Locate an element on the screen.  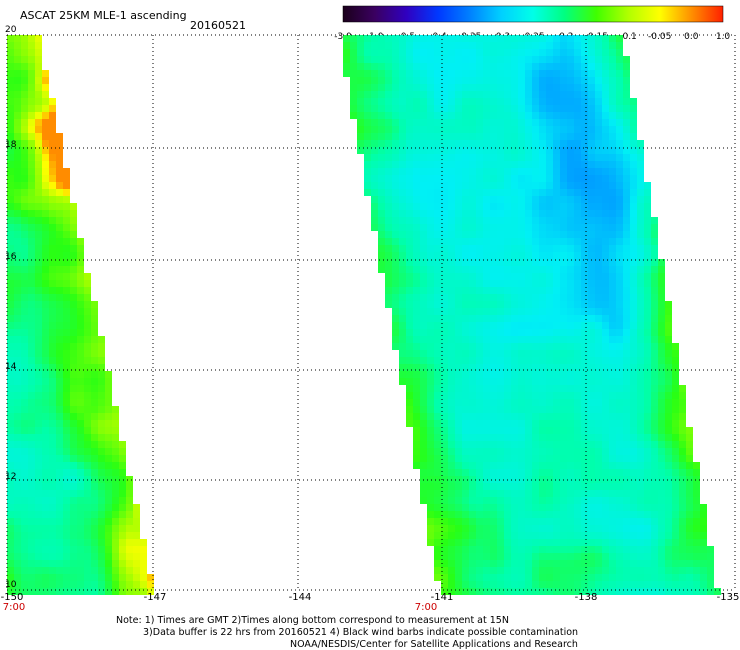
colorbar-gradient is located at coordinates (533, 14).